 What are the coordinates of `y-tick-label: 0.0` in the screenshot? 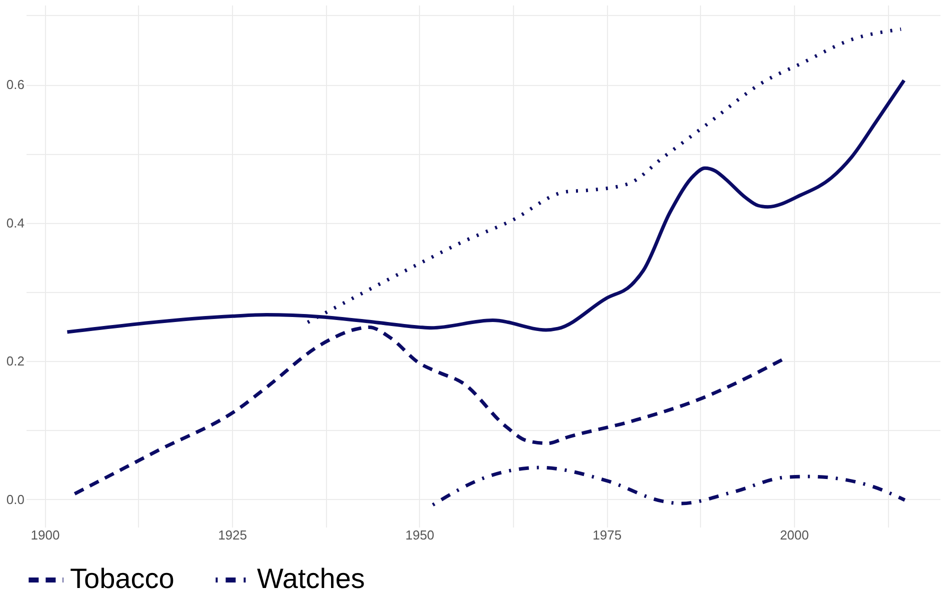 It's located at (15, 499).